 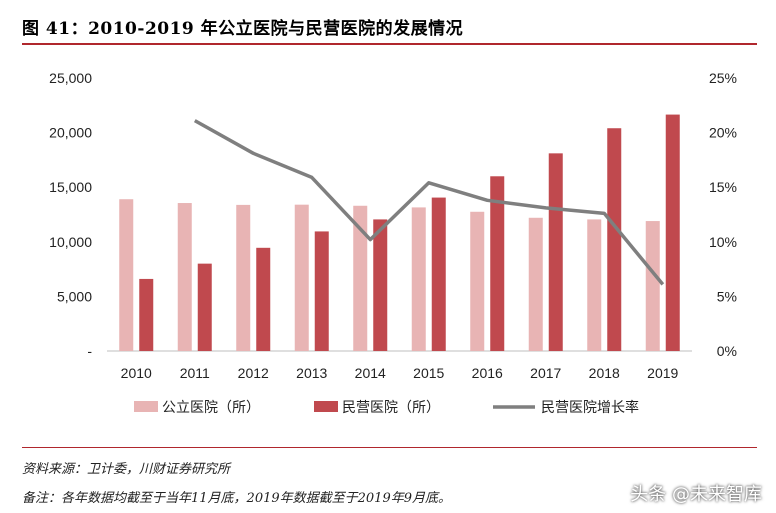 What do you see at coordinates (727, 351) in the screenshot?
I see `right-tick-label: 0%` at bounding box center [727, 351].